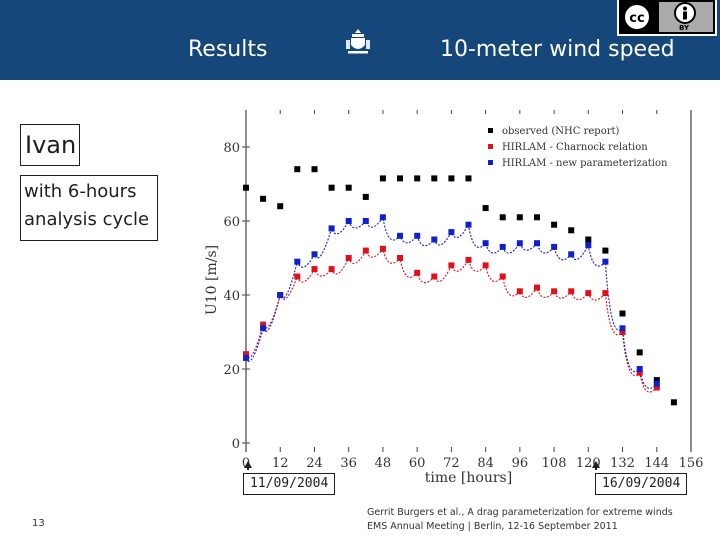 Image resolution: width=720 pixels, height=540 pixels. What do you see at coordinates (667, 18) in the screenshot?
I see `cc-by-license-badge: cc BY` at bounding box center [667, 18].